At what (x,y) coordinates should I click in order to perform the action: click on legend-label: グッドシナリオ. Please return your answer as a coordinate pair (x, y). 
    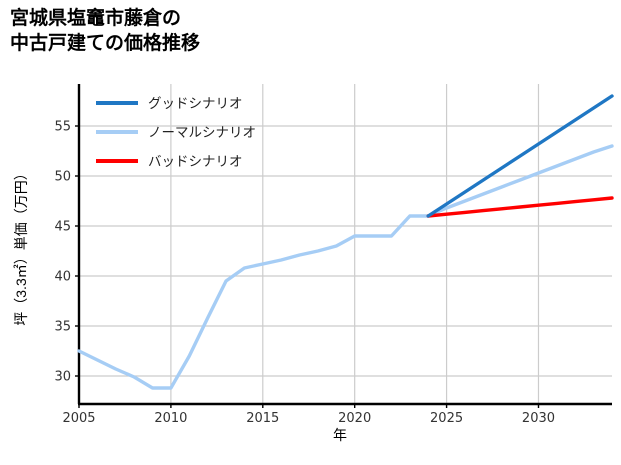
    Looking at the image, I should click on (195, 103).